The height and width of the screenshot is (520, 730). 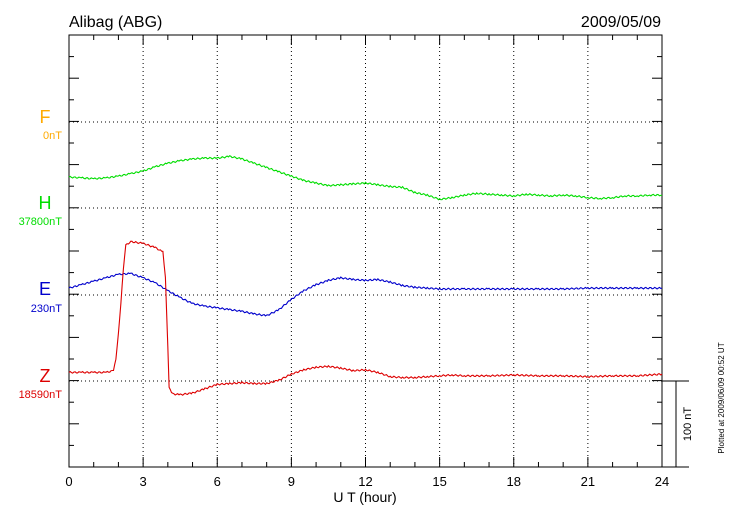 What do you see at coordinates (688, 424) in the screenshot?
I see `scale-bar-label: 100 nT` at bounding box center [688, 424].